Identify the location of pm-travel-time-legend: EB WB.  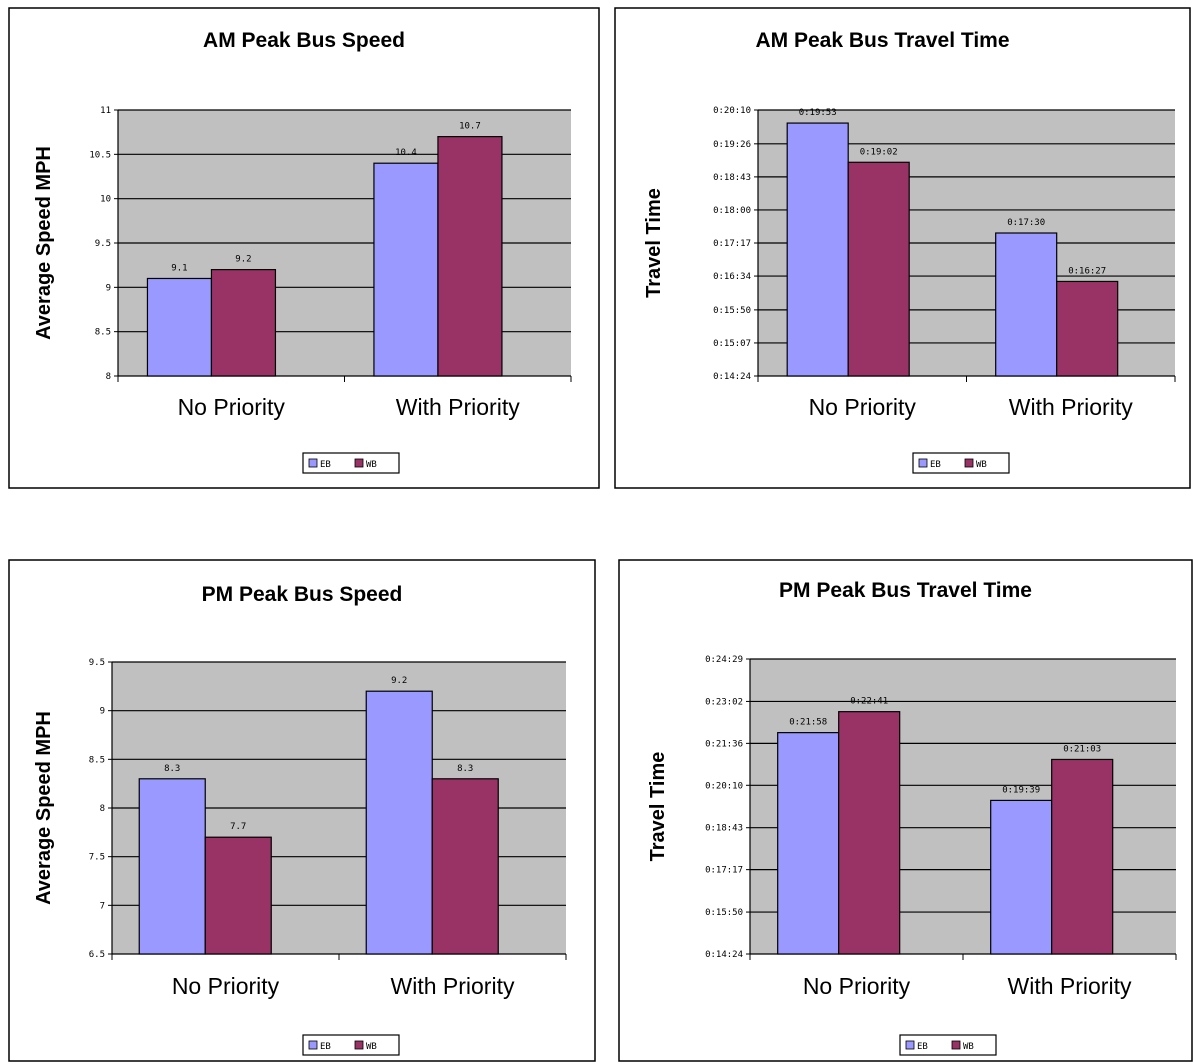
(948, 1045).